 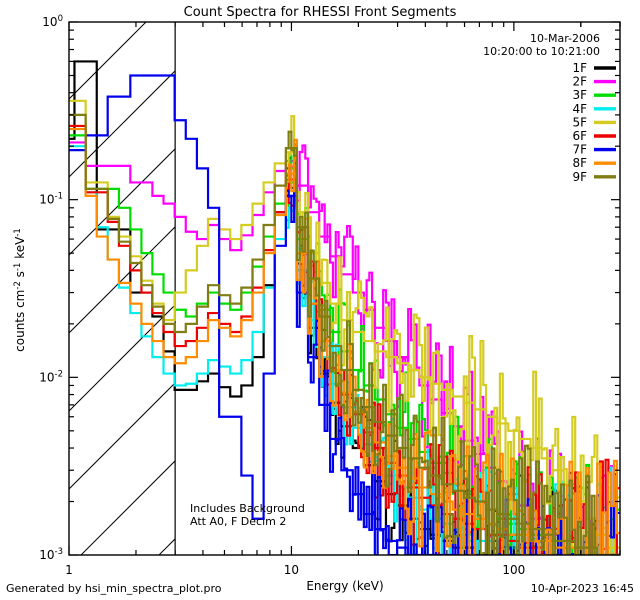 I want to click on page-title: Count Spectra for RHESSI Front Segments, so click(x=320, y=12).